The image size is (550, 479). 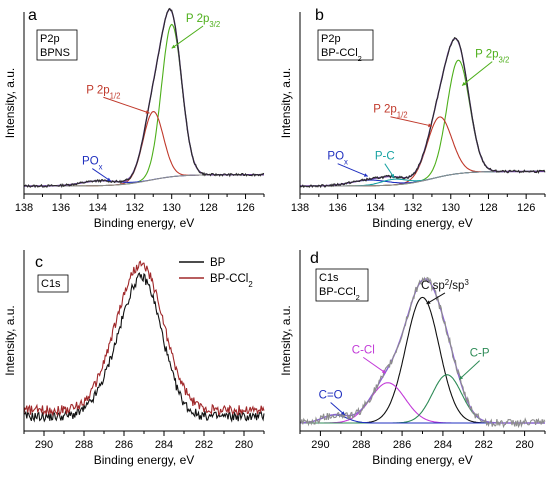 What do you see at coordinates (61, 208) in the screenshot?
I see `x-tick-label: 136` at bounding box center [61, 208].